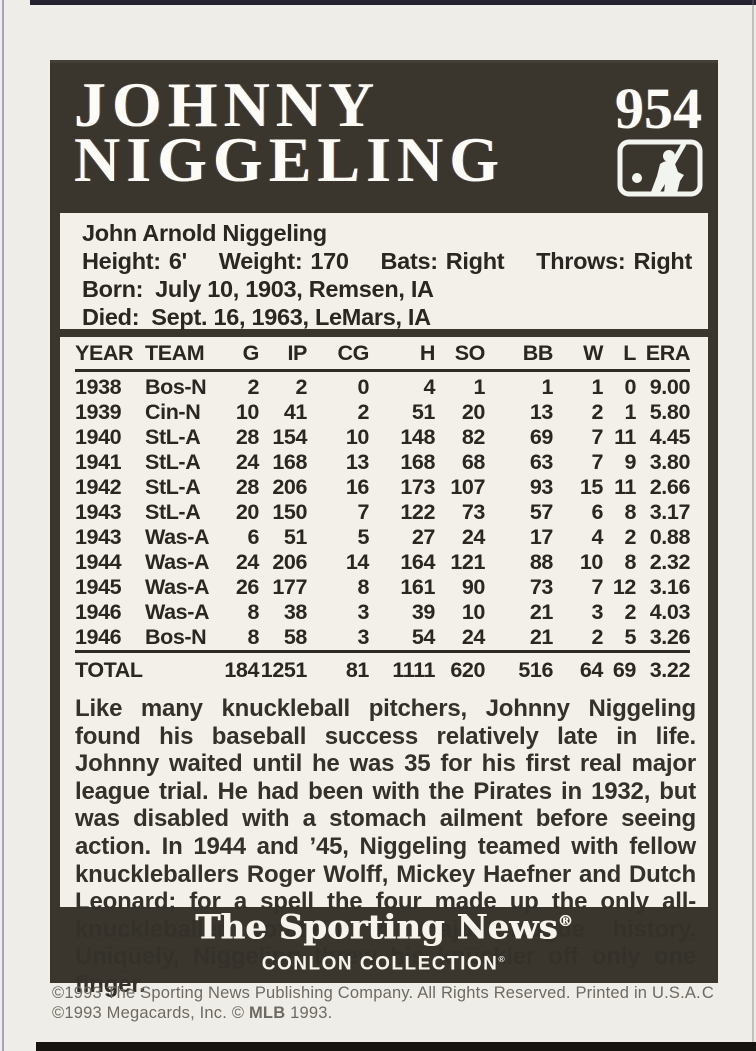 This screenshot has height=1051, width=756. What do you see at coordinates (396, 1046) in the screenshot?
I see `scan-edge-bottom` at bounding box center [396, 1046].